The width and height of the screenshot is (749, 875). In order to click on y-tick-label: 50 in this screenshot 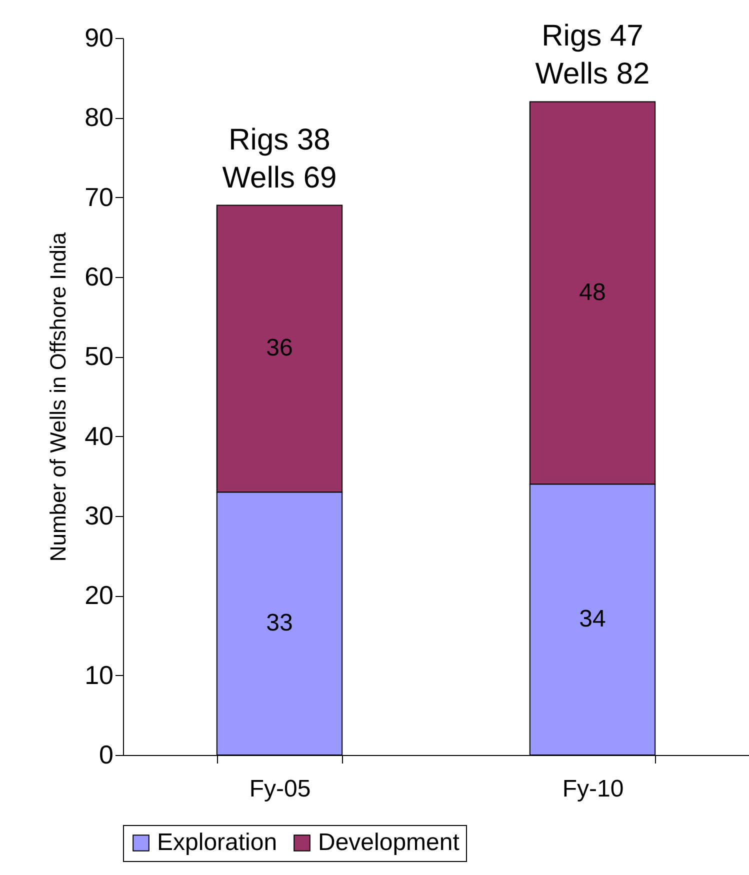, I will do `click(99, 356)`.